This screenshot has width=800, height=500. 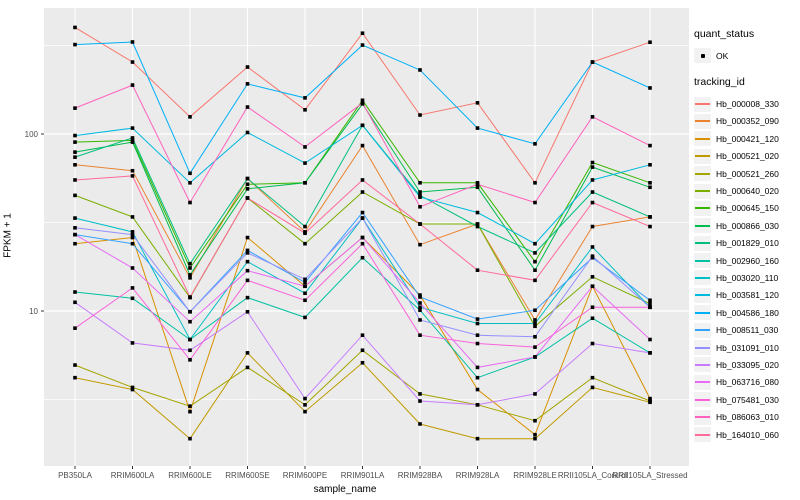 I want to click on legend-item-label: Hb_008511_030, so click(x=747, y=330).